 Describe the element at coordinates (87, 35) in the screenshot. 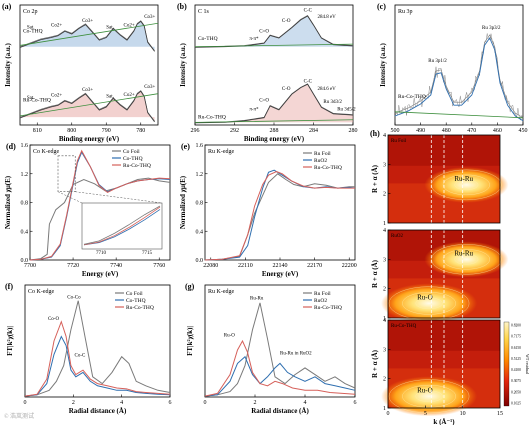

I see `raw-data` at that location.